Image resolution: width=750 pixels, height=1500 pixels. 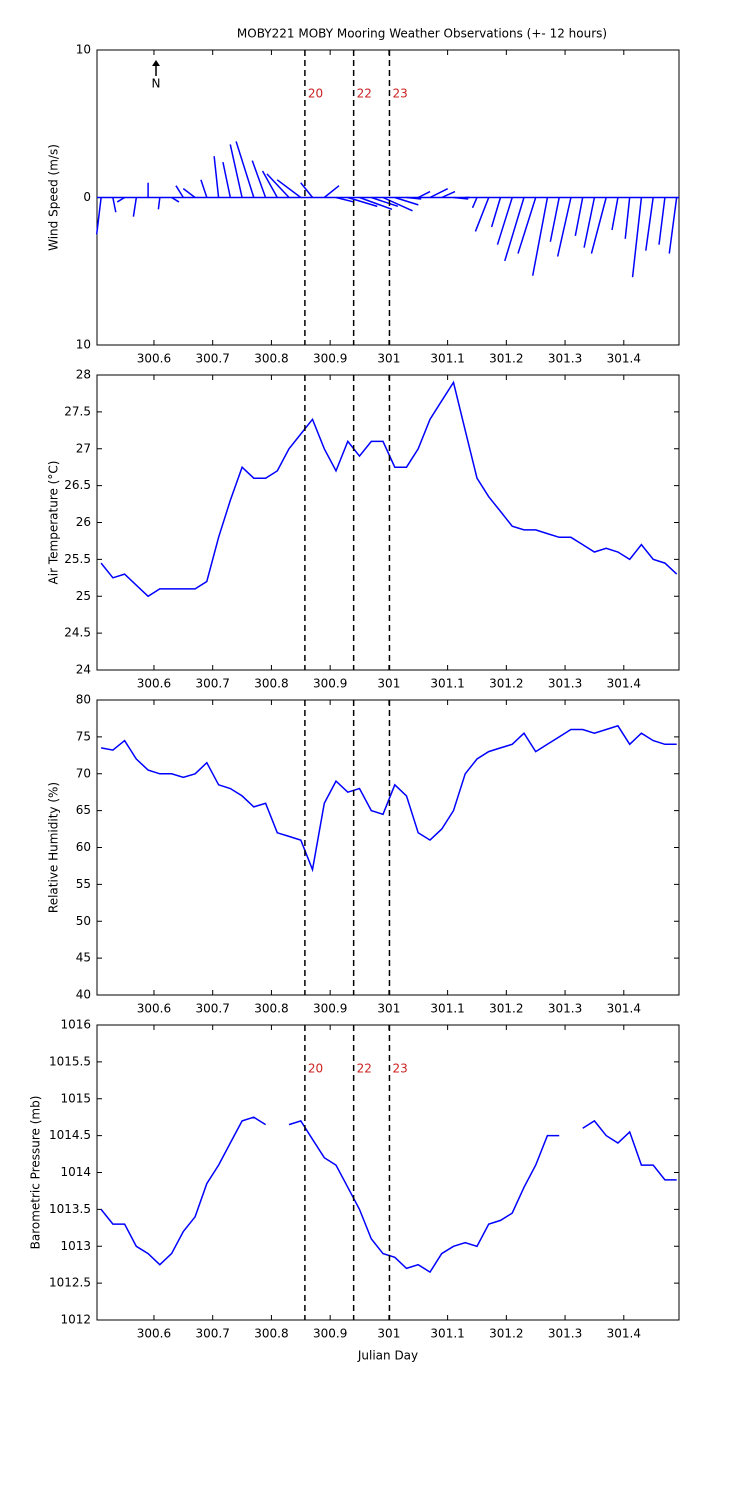 I want to click on y-axis-label: Air Temperature (°C), so click(x=54, y=523).